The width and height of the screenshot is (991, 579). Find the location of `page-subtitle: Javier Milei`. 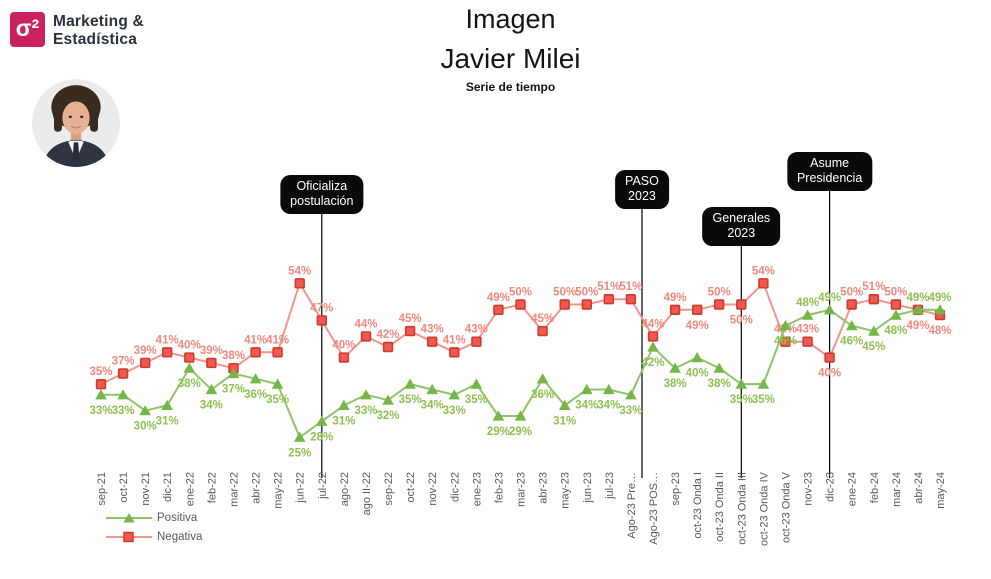

page-subtitle: Javier Milei is located at coordinates (510, 58).